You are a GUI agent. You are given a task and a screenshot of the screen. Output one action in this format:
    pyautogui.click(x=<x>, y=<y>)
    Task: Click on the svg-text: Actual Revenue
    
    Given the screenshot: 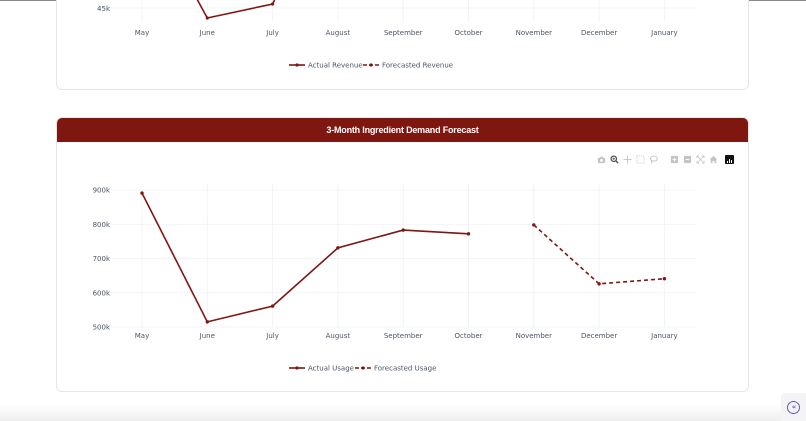 What is the action you would take?
    pyautogui.click(x=335, y=66)
    